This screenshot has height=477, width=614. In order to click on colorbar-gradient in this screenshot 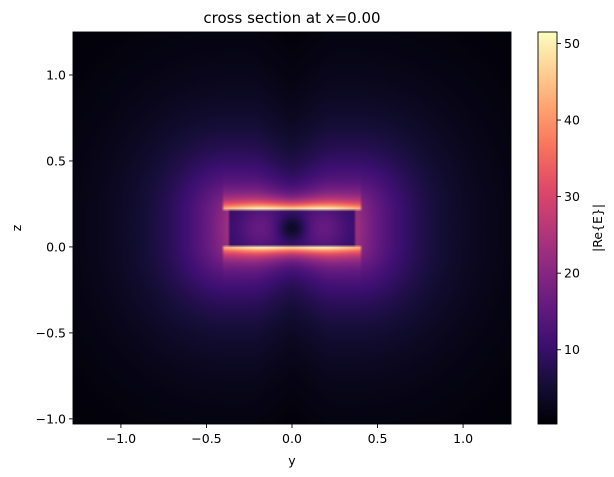, I will do `click(547, 228)`.